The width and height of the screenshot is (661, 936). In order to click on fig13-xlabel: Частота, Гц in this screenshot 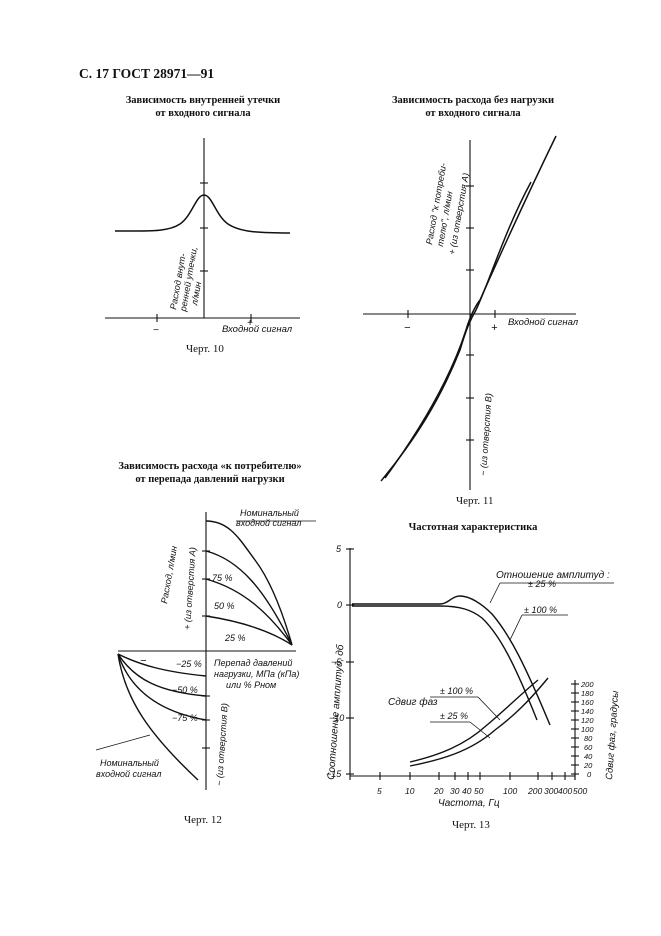, I will do `click(469, 803)`.